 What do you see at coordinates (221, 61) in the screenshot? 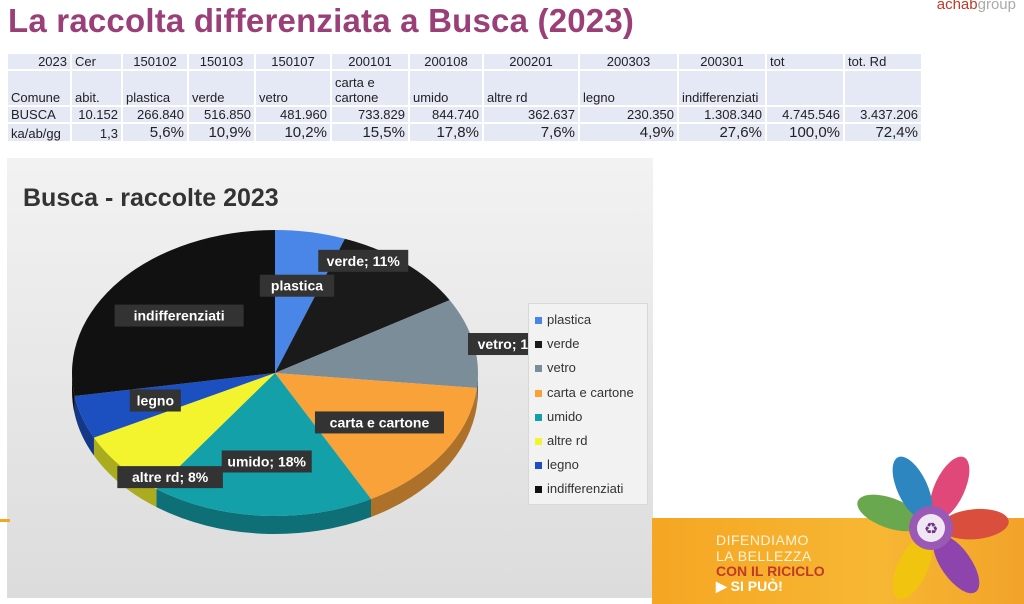
I see `table-cell: 150103` at bounding box center [221, 61].